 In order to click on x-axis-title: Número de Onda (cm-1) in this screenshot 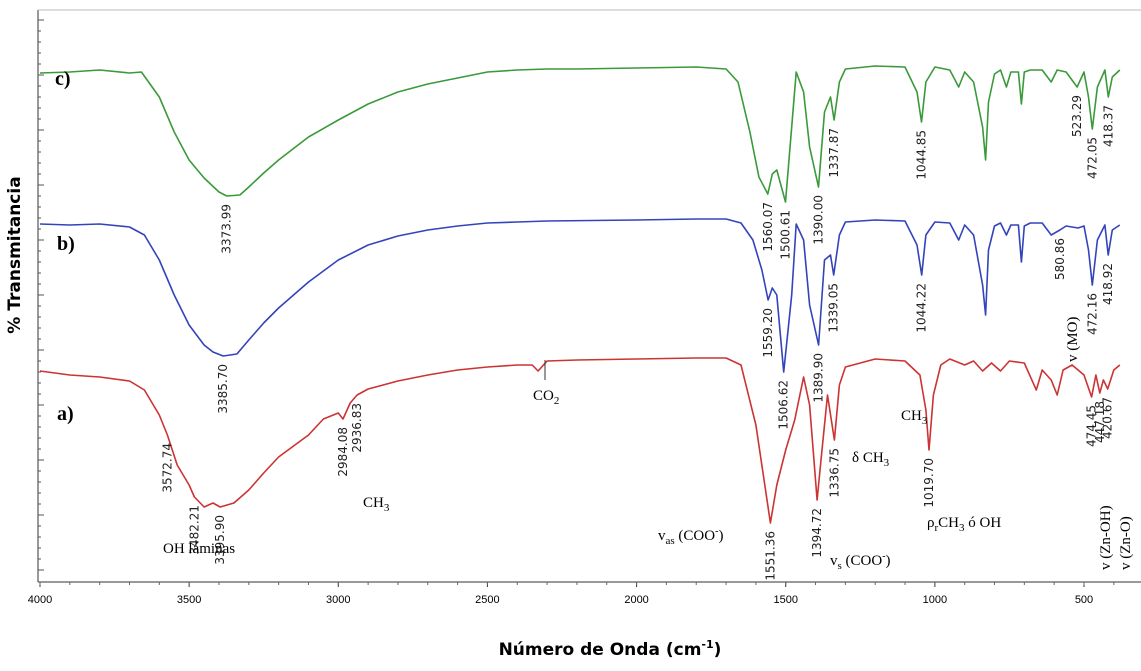, I will do `click(610, 649)`.